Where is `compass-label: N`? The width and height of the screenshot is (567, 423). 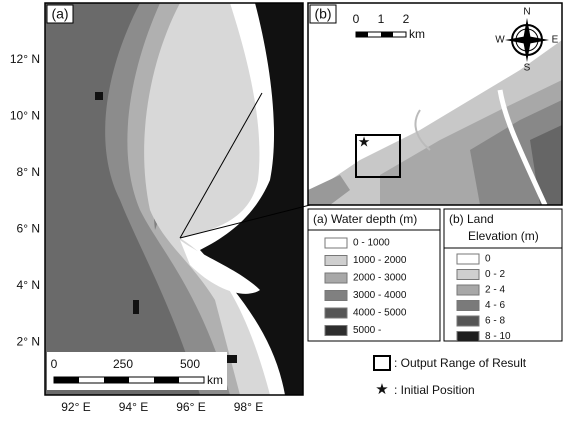
compass-label: N is located at coordinates (526, 12).